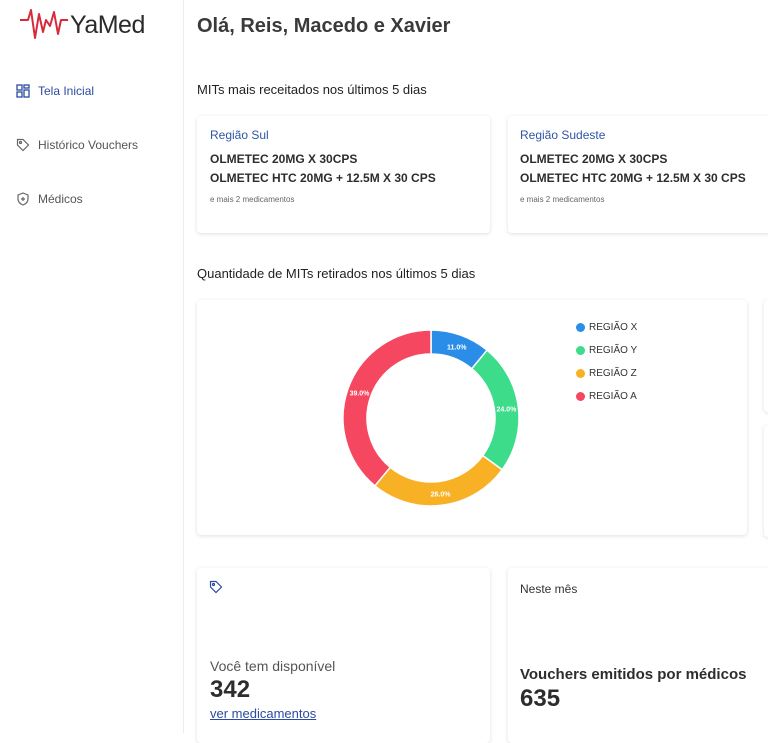 The height and width of the screenshot is (743, 768). I want to click on dashboard-icon, so click(23, 91).